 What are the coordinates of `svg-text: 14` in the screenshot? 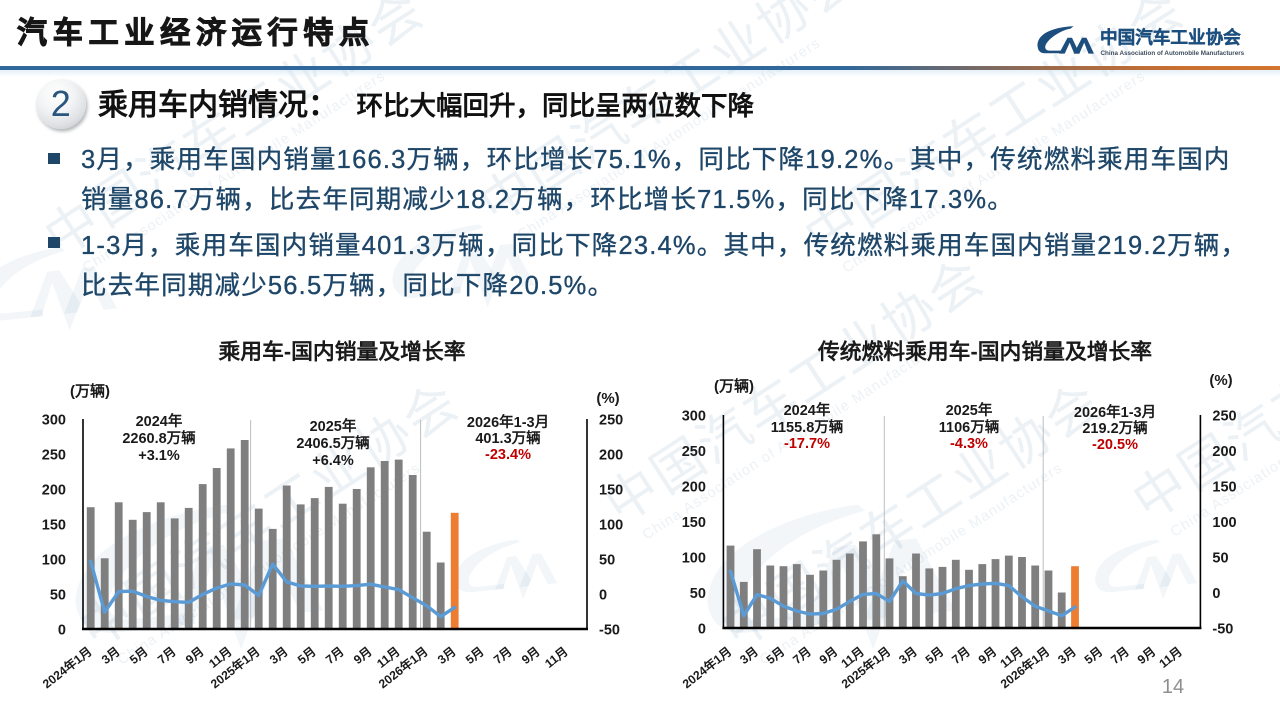 It's located at (1173, 687).